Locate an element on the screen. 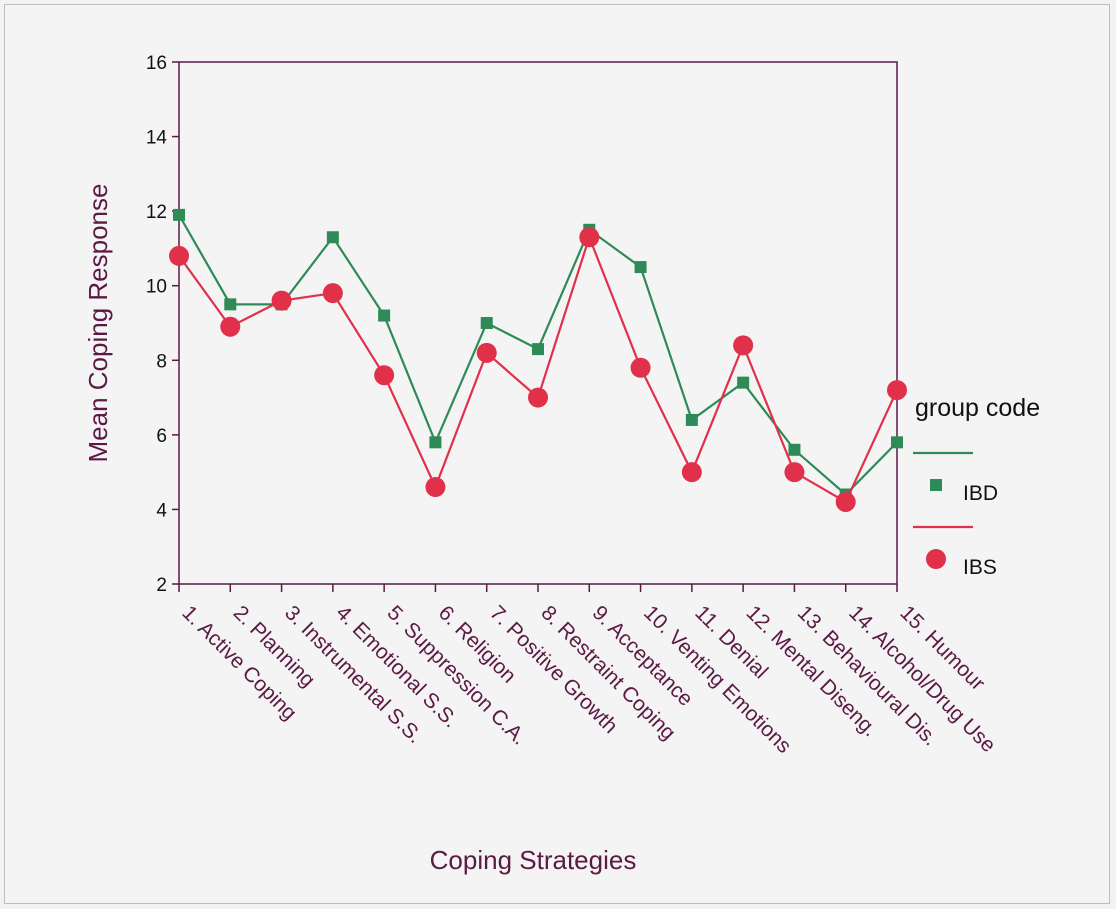 The image size is (1116, 909). legend-title: group code is located at coordinates (977, 408).